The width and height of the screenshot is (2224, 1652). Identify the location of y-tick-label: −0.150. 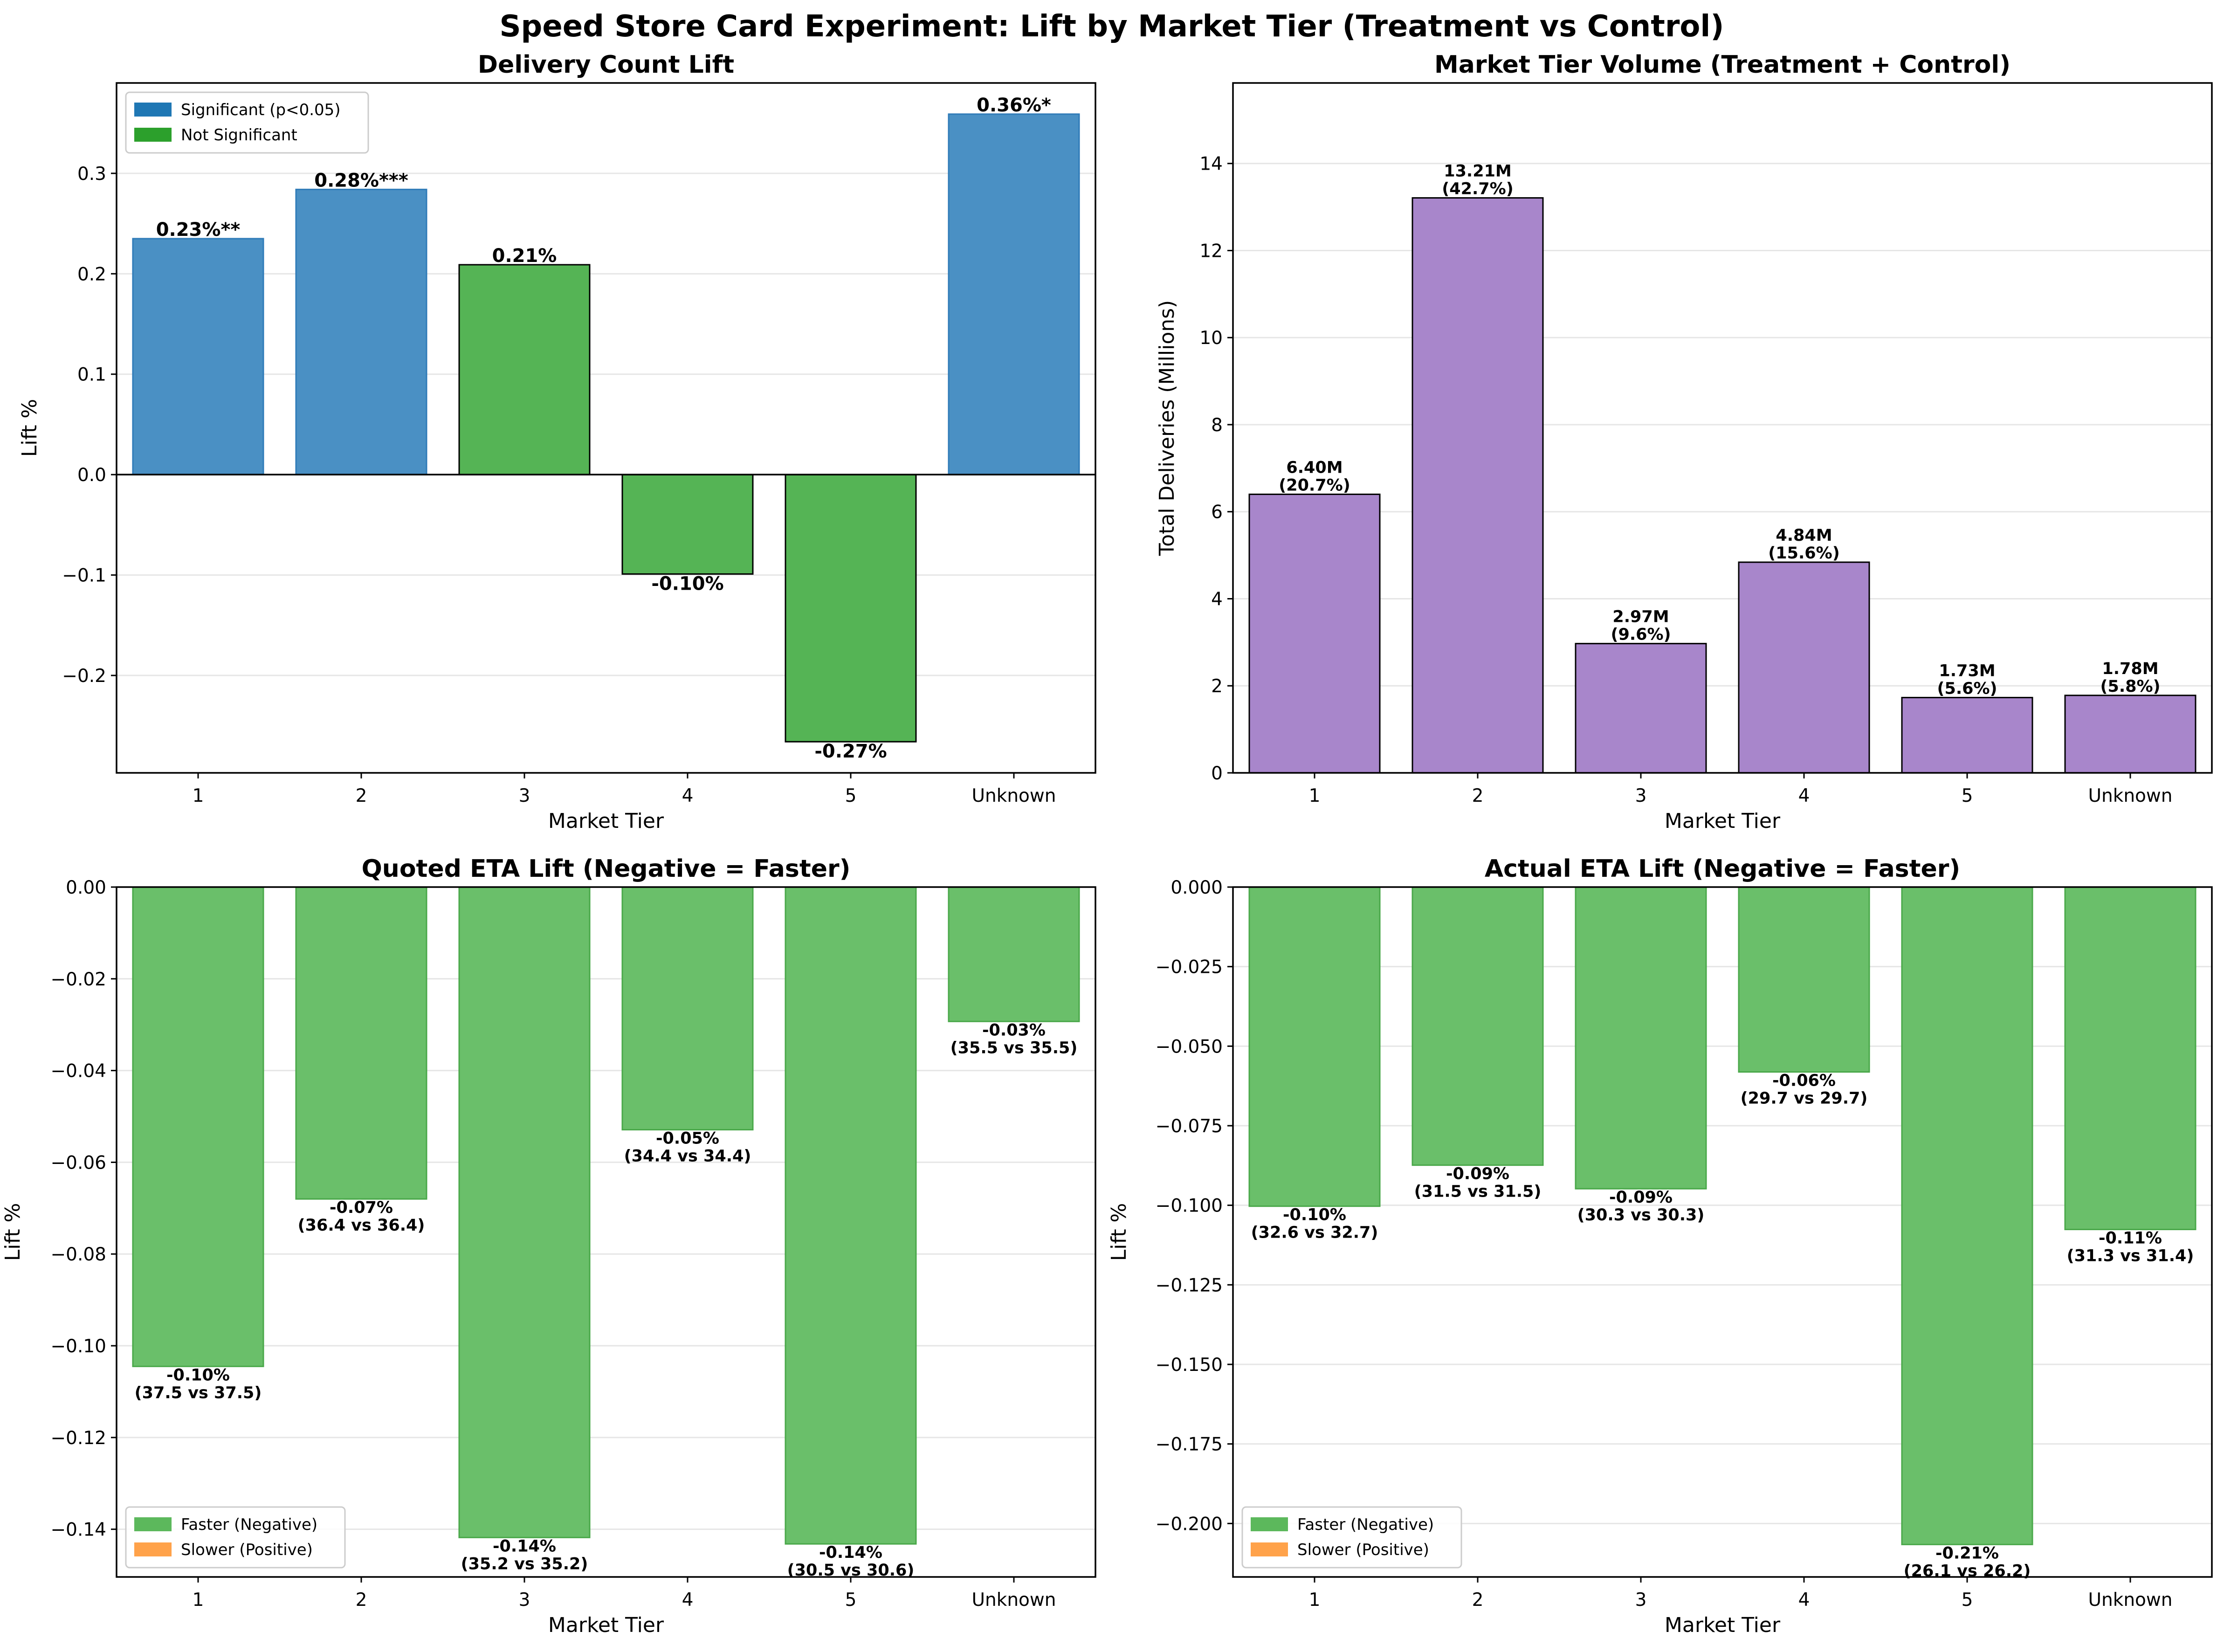
(1189, 1366).